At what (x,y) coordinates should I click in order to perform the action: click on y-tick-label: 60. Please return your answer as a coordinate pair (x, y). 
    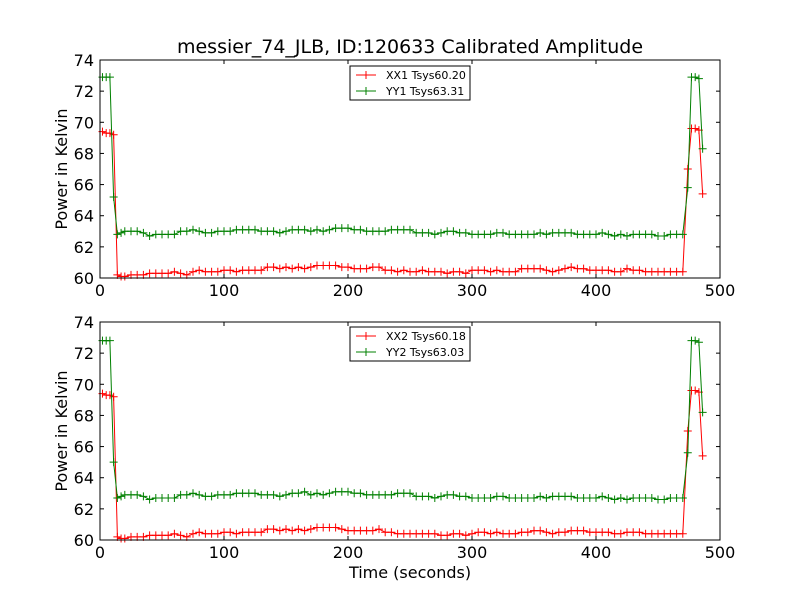
    Looking at the image, I should click on (84, 278).